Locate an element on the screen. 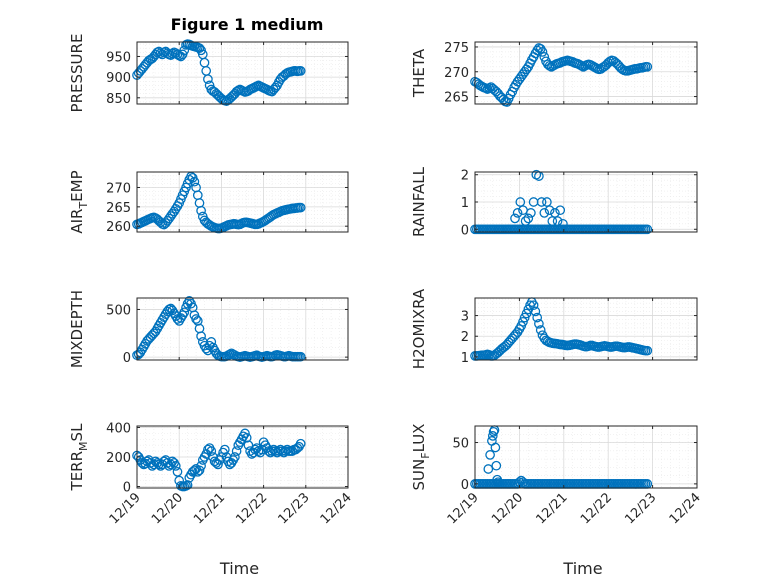 This screenshot has width=778, height=583. subplot-air-temp: 260 265 270 AIRTEMP is located at coordinates (208, 202).